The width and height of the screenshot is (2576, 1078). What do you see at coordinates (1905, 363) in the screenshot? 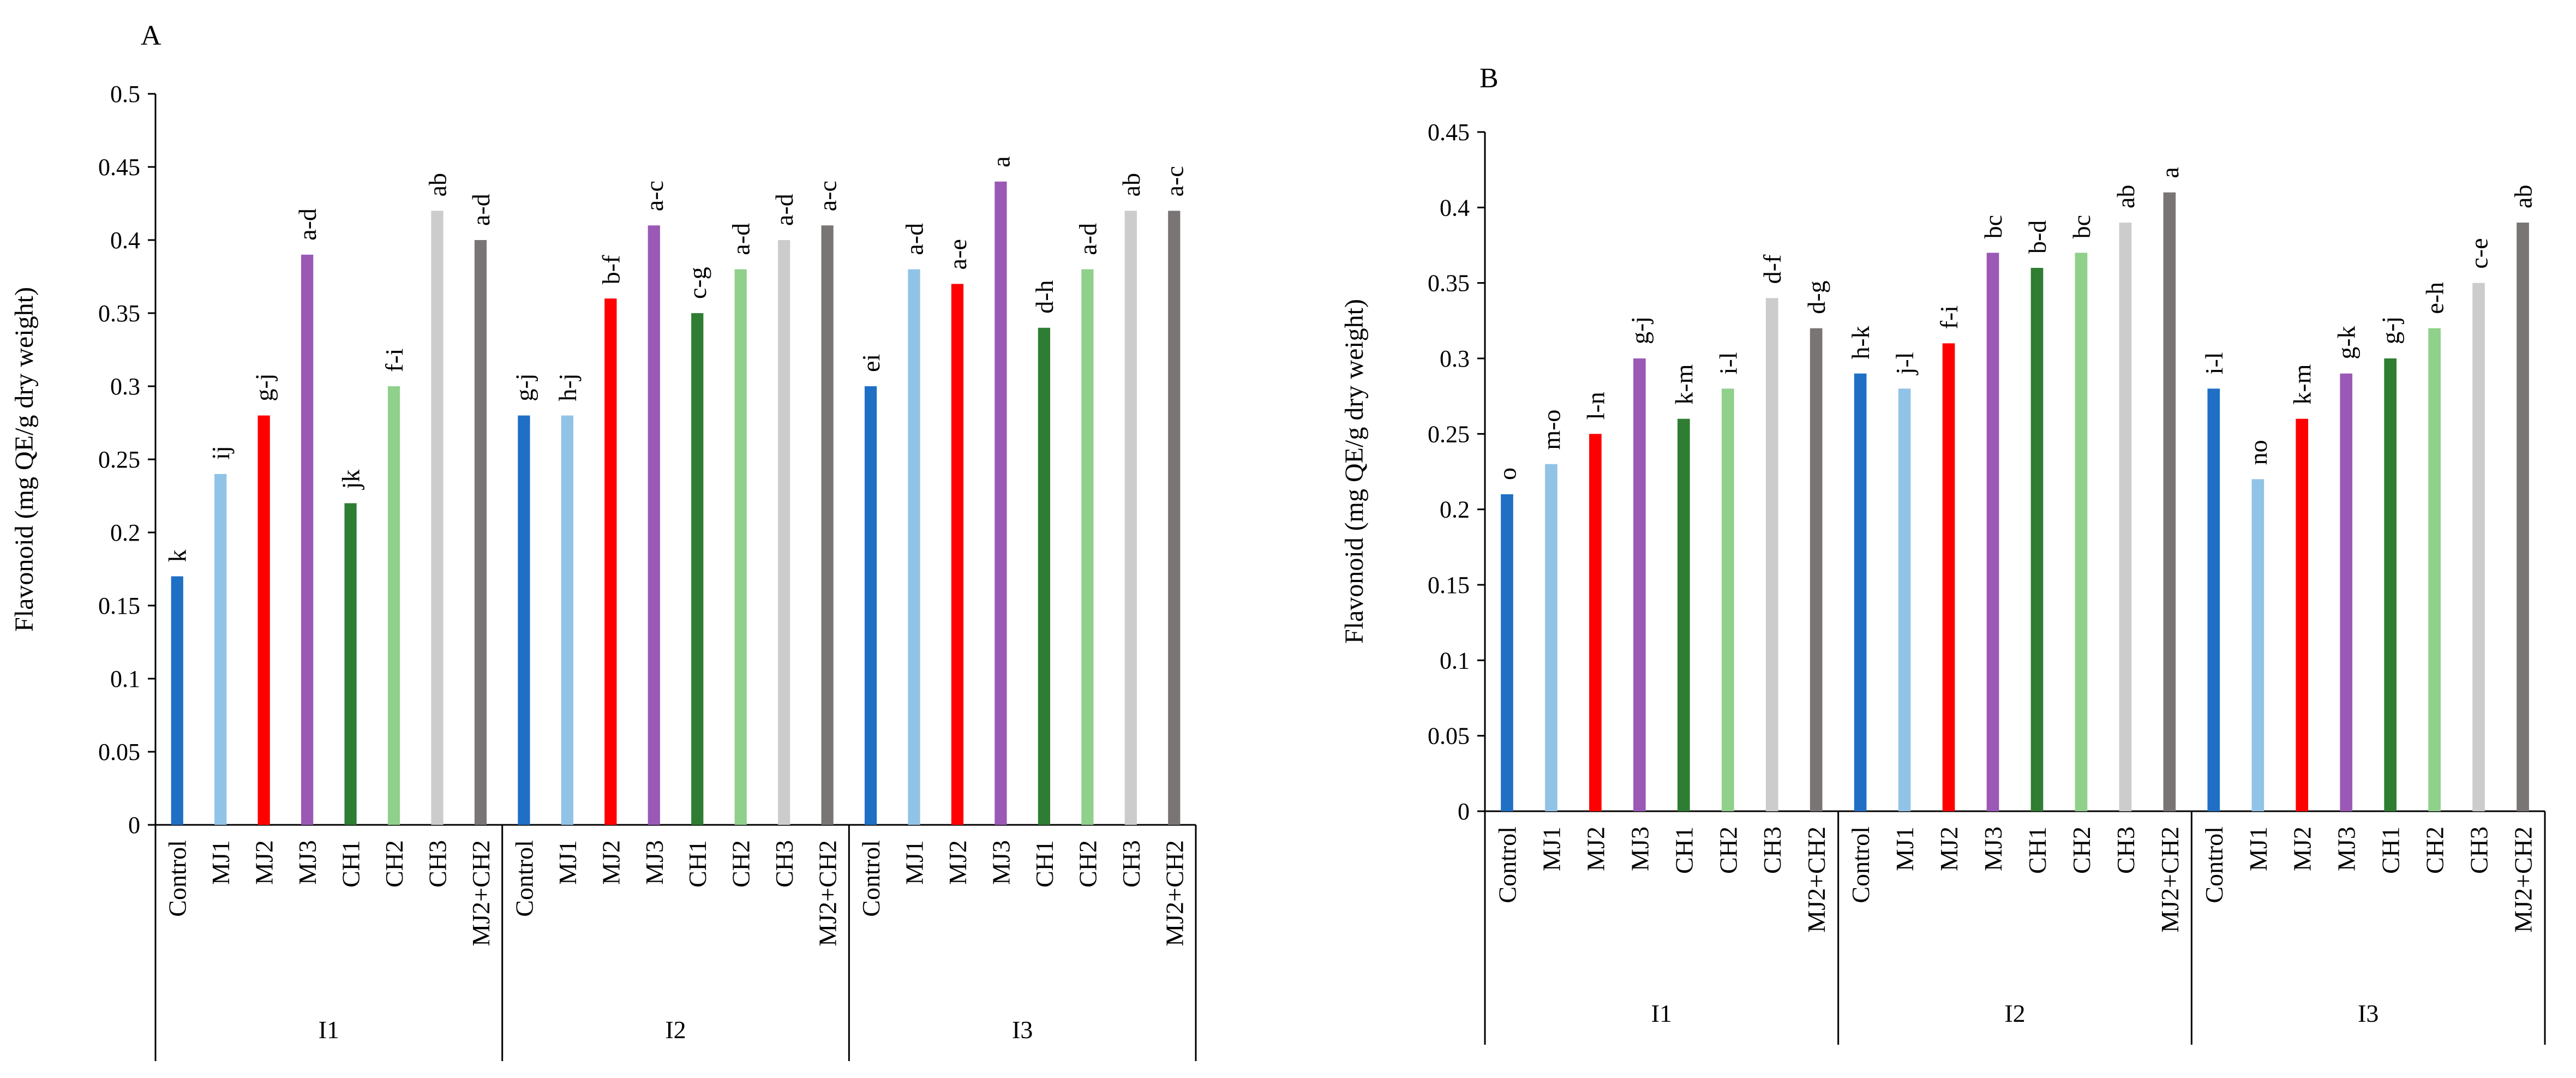
I see `bar-data-label: j-l` at bounding box center [1905, 363].